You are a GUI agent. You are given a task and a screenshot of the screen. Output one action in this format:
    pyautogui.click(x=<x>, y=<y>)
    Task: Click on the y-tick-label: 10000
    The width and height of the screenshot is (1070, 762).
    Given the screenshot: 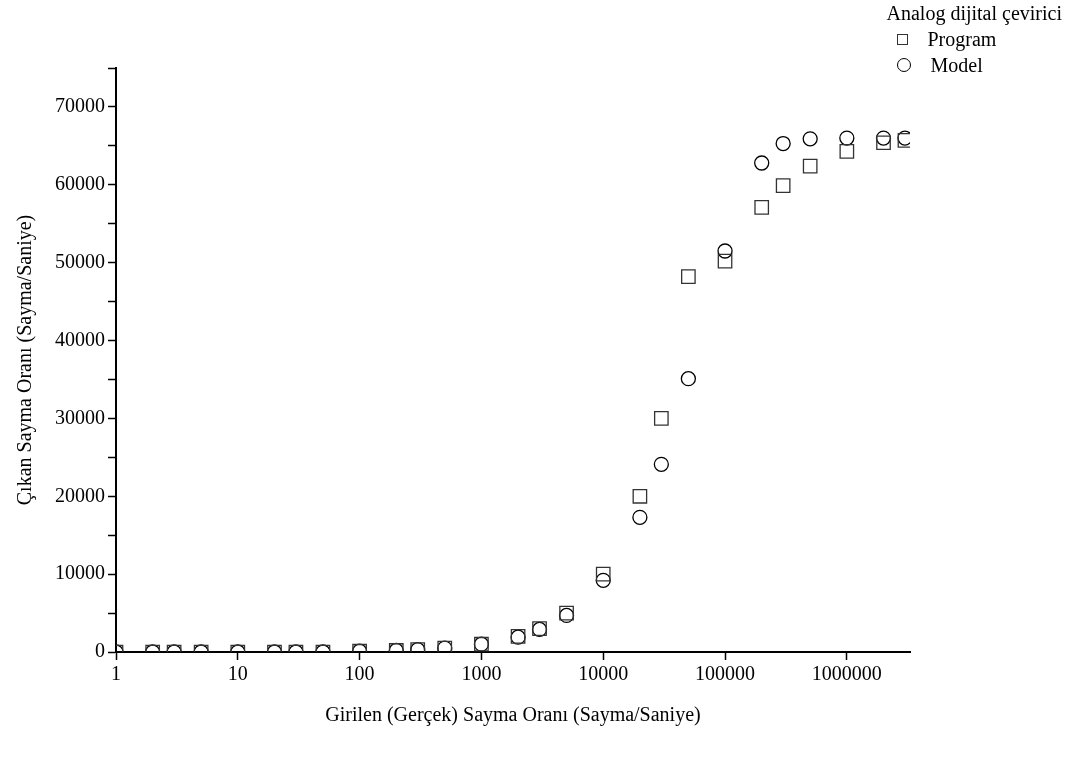 What is the action you would take?
    pyautogui.click(x=80, y=572)
    